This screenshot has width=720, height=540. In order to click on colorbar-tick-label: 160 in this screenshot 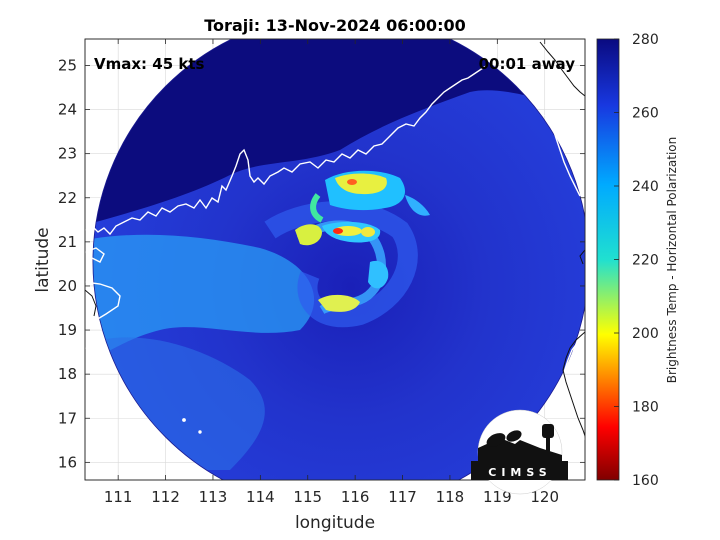, I will do `click(645, 481)`.